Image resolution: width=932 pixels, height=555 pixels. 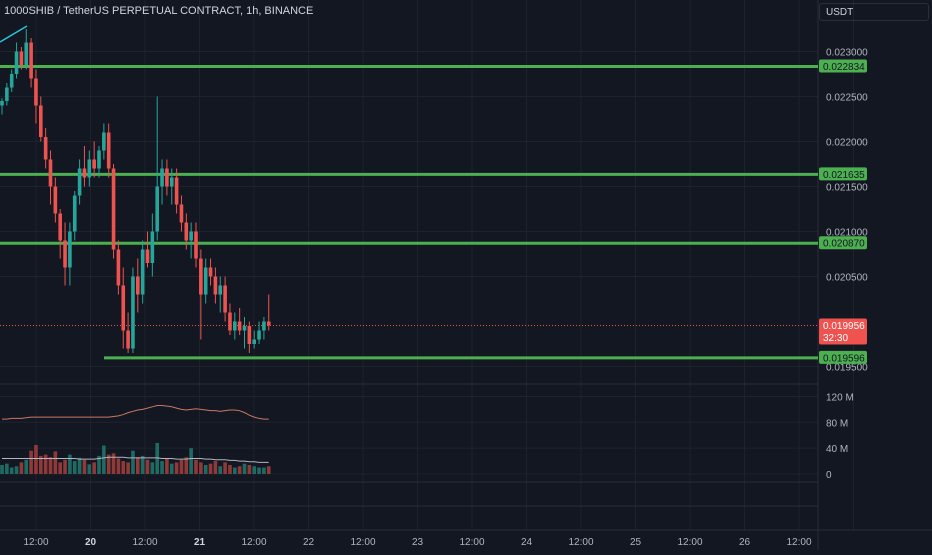 What do you see at coordinates (874, 12) in the screenshot?
I see `currency-selector: USDT` at bounding box center [874, 12].